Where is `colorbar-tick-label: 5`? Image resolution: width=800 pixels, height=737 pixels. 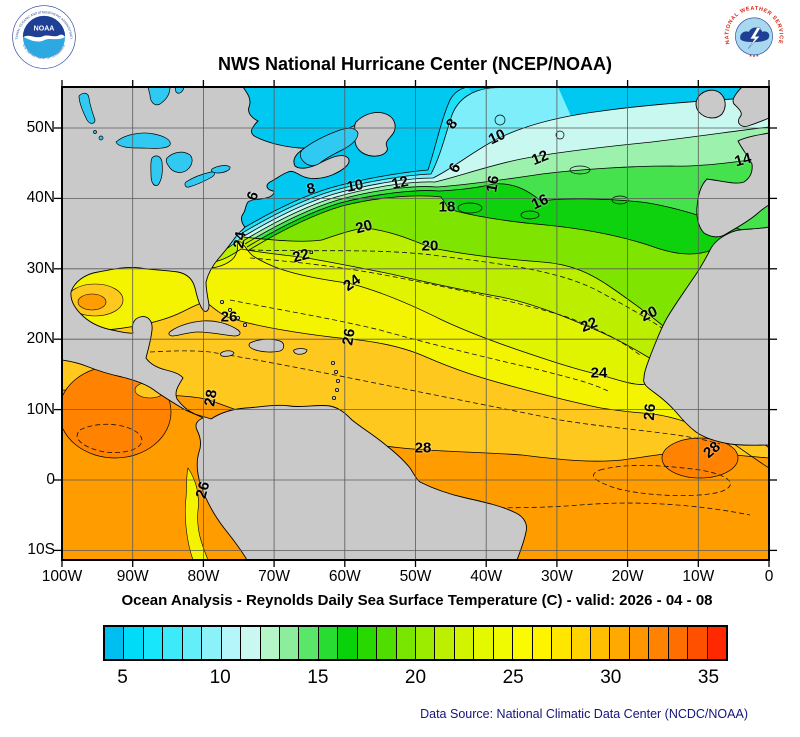 colorbar-tick-label: 5 is located at coordinates (122, 677).